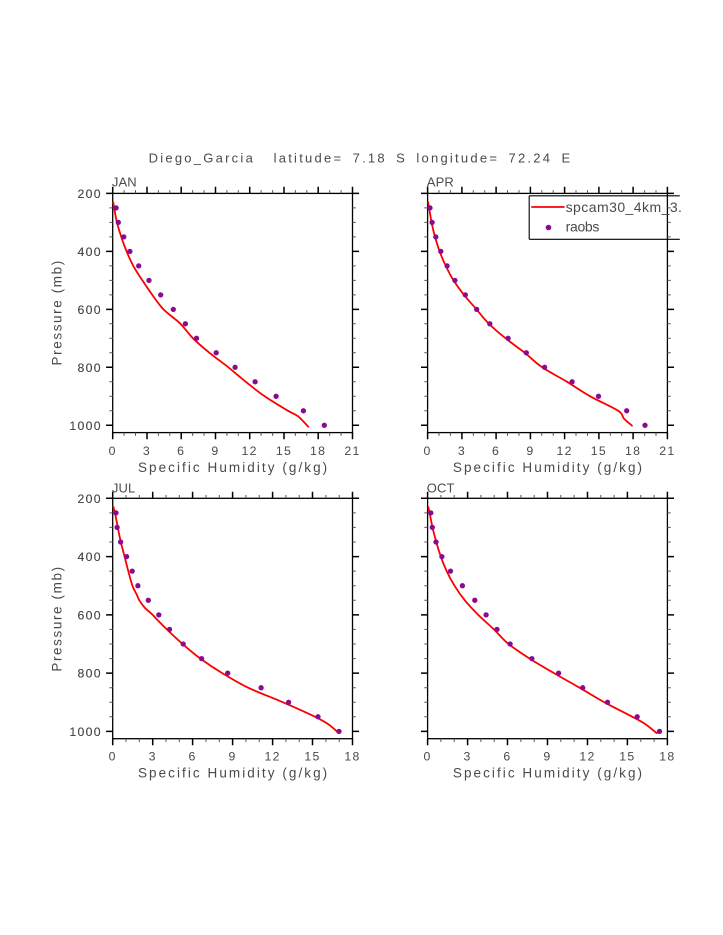 The image size is (723, 935). Describe the element at coordinates (123, 488) in the screenshot. I see `svg-text: JUL` at that location.